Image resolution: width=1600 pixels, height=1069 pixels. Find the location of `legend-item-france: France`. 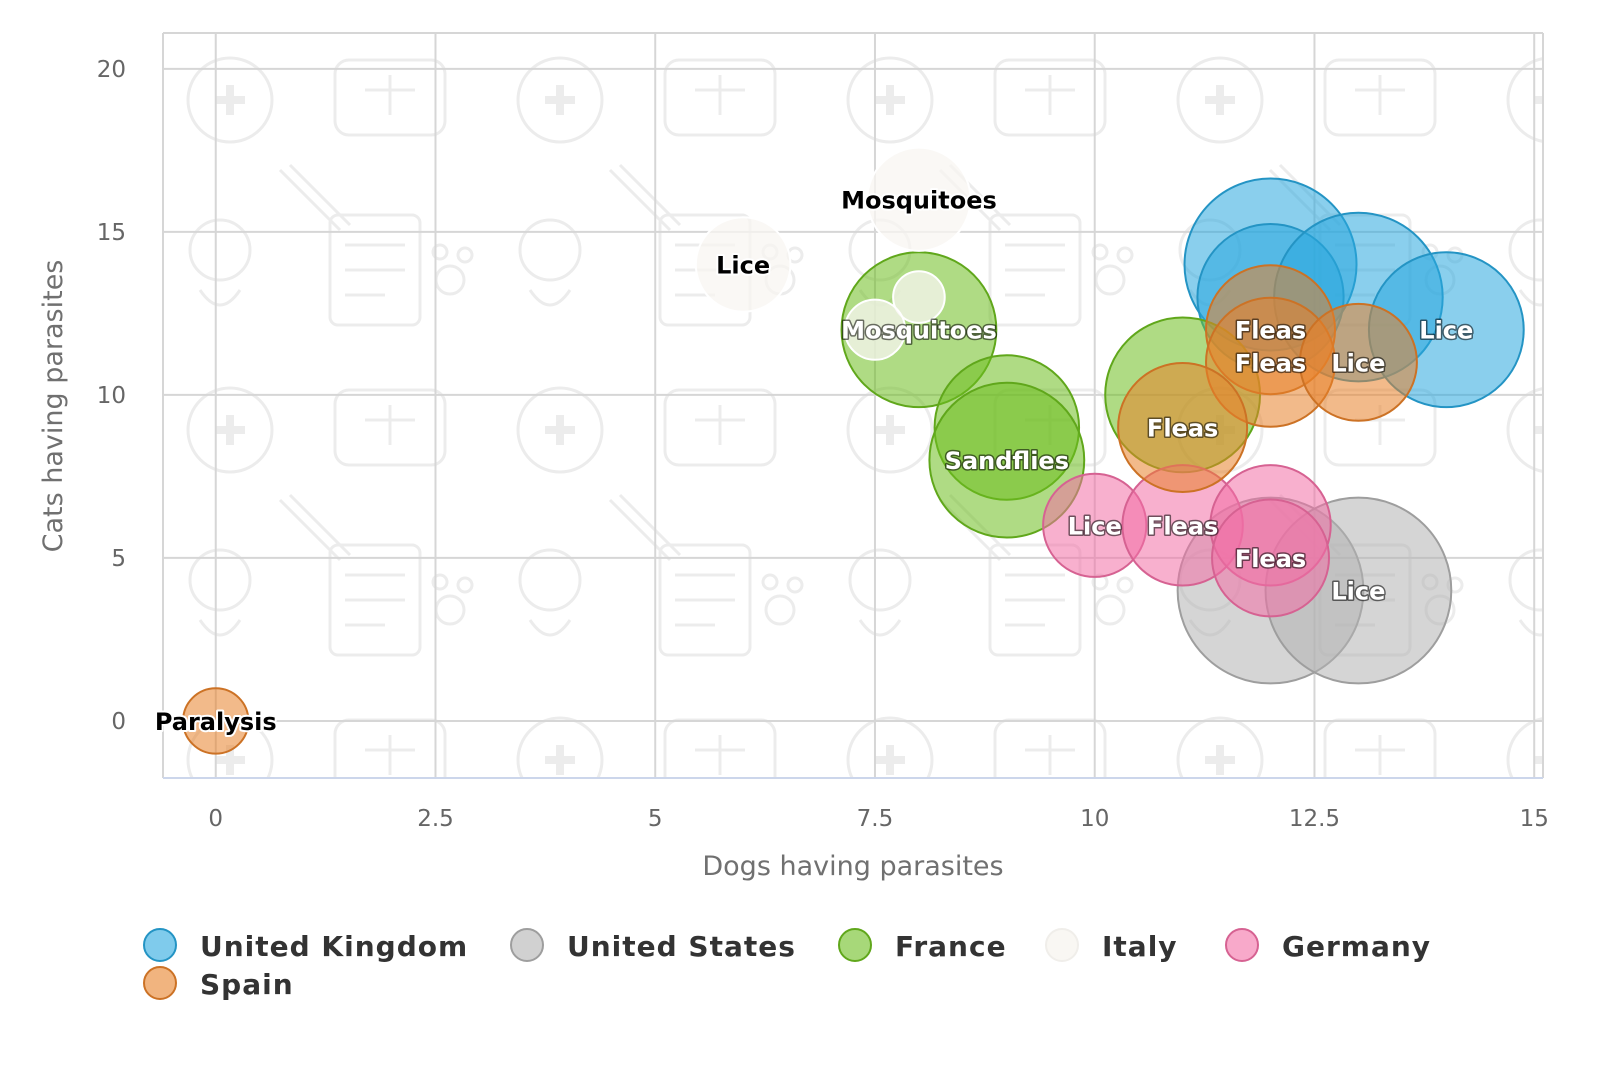

legend-item-france: France is located at coordinates (922, 945).